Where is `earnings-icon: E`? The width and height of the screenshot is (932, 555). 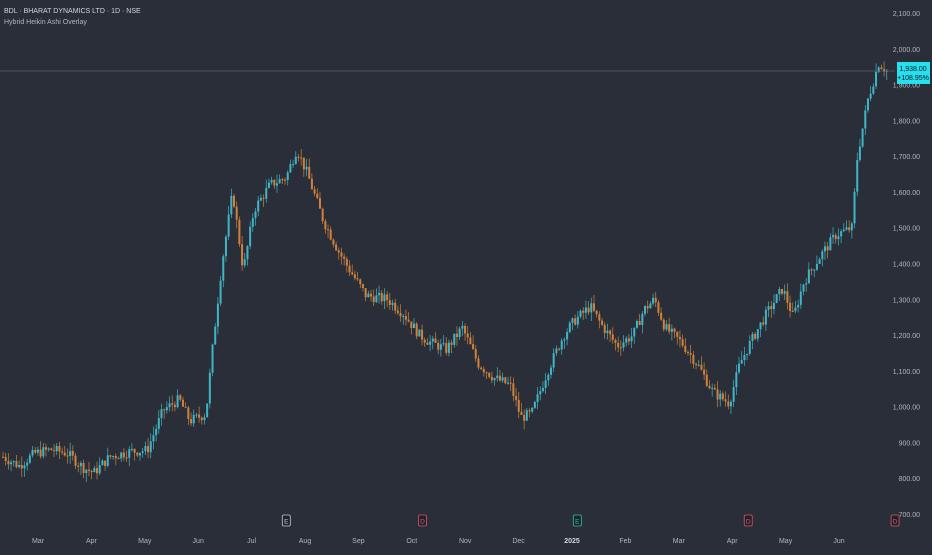 earnings-icon: E is located at coordinates (577, 520).